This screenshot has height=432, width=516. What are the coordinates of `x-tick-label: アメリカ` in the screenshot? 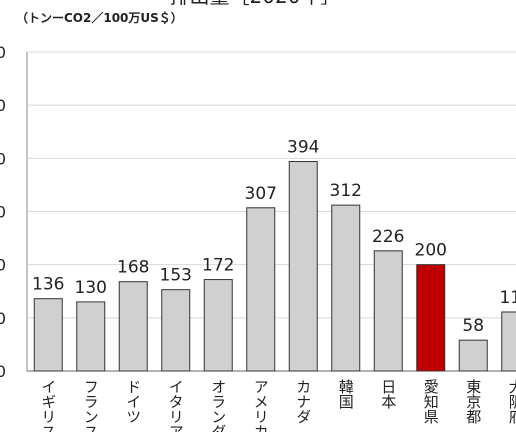 It's located at (261, 405).